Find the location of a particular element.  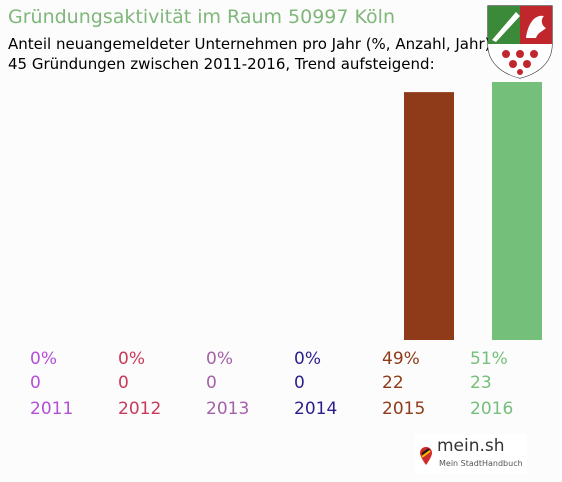

bar-2015 is located at coordinates (429, 216).